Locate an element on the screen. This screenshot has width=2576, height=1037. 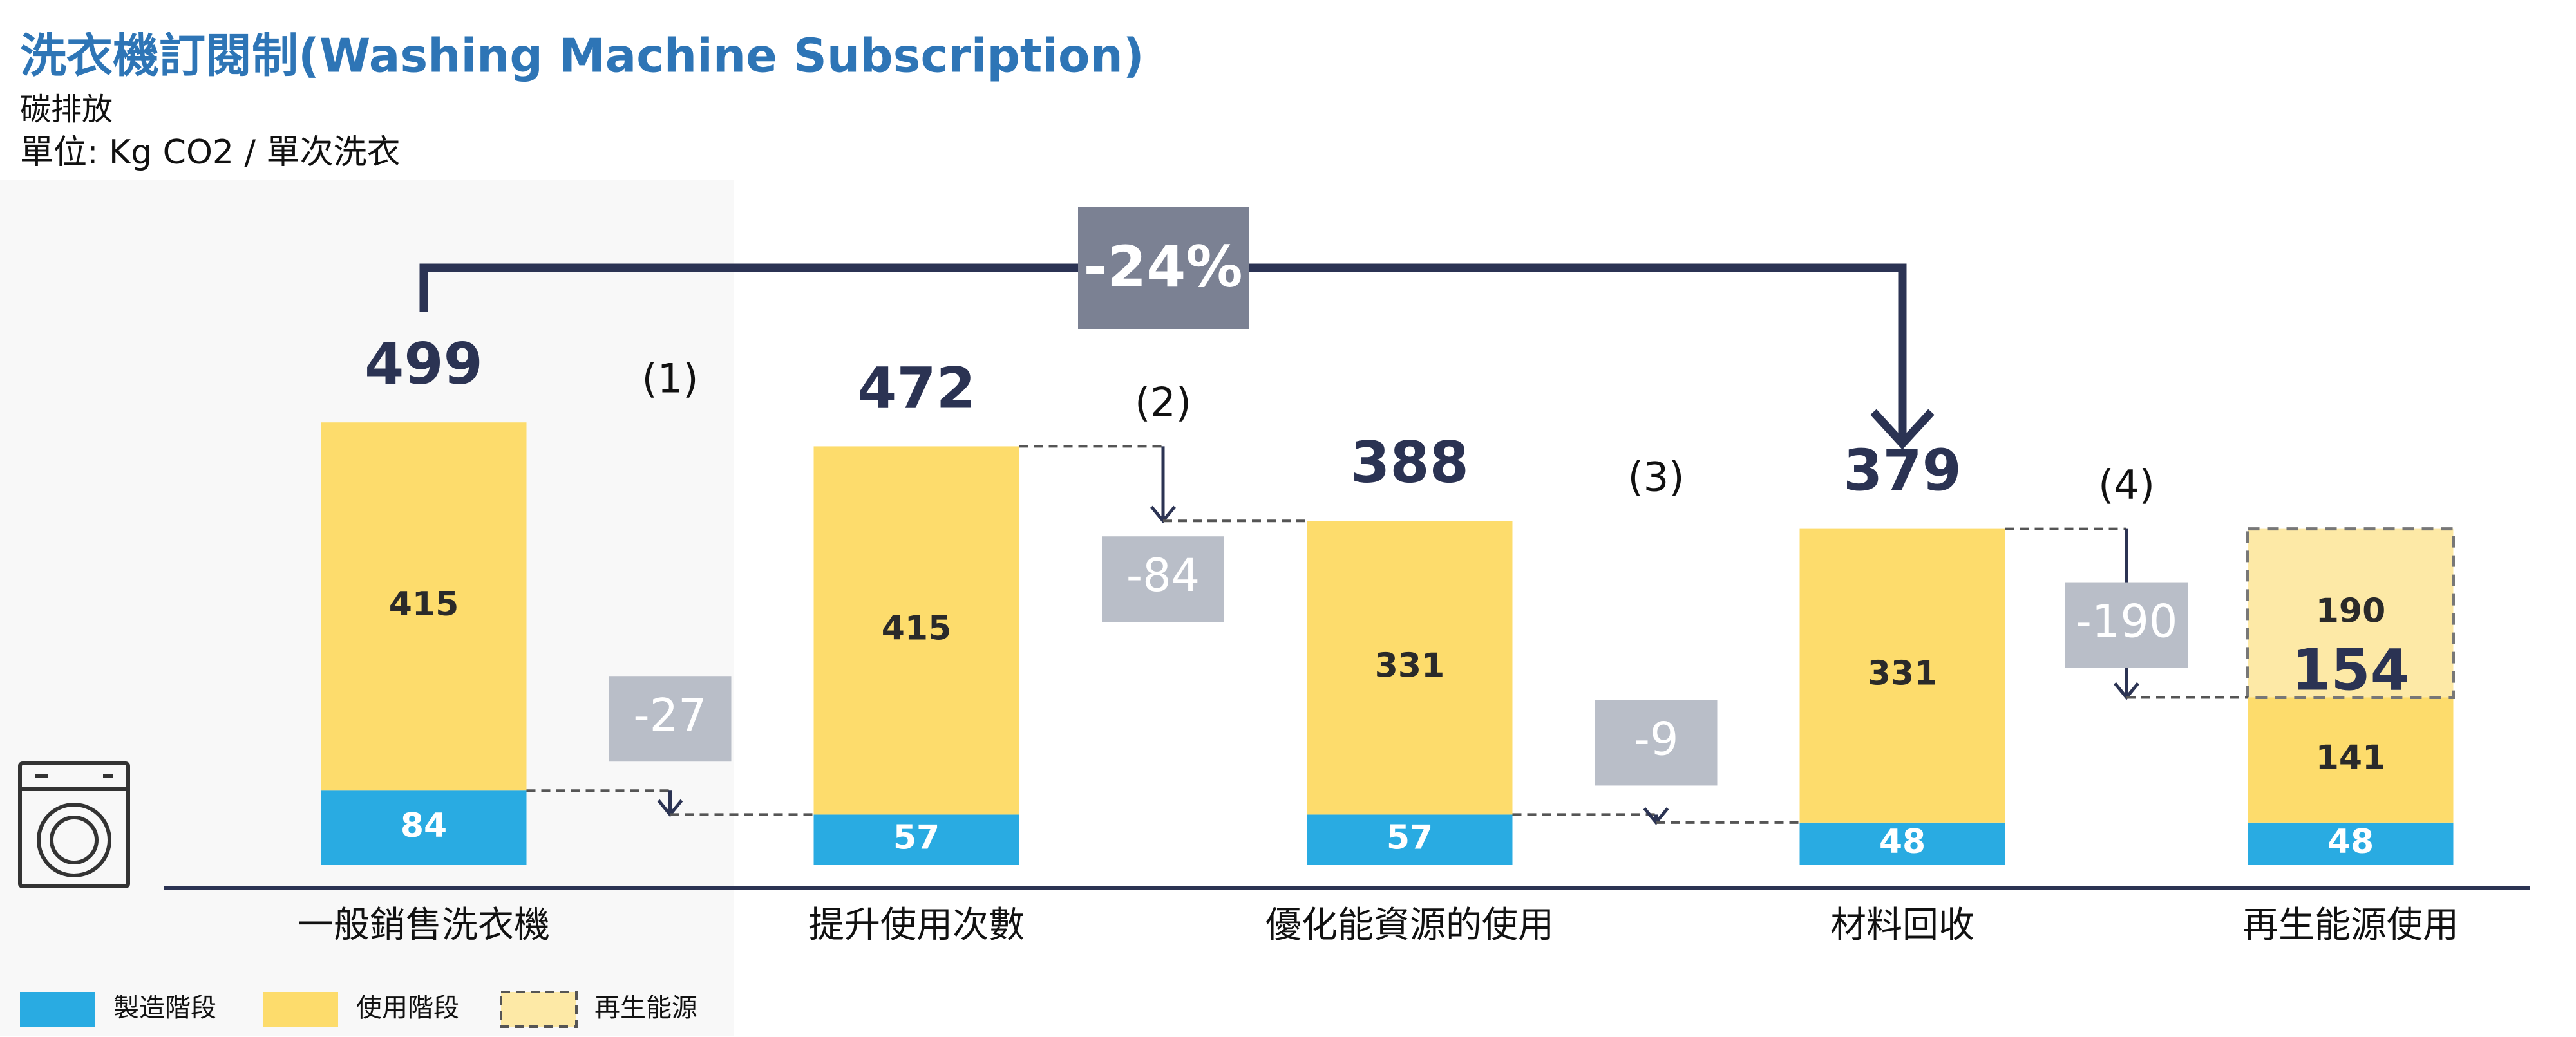
x-tick-label: 再生能源使用 is located at coordinates (2350, 925).